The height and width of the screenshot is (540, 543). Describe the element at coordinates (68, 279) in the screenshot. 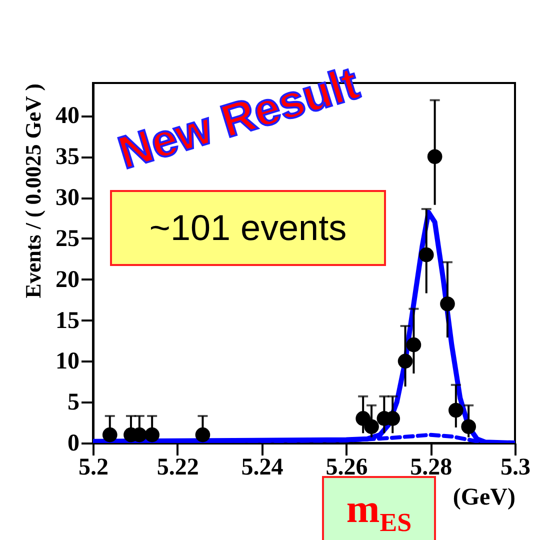

I see `y-tick-label: 20` at that location.